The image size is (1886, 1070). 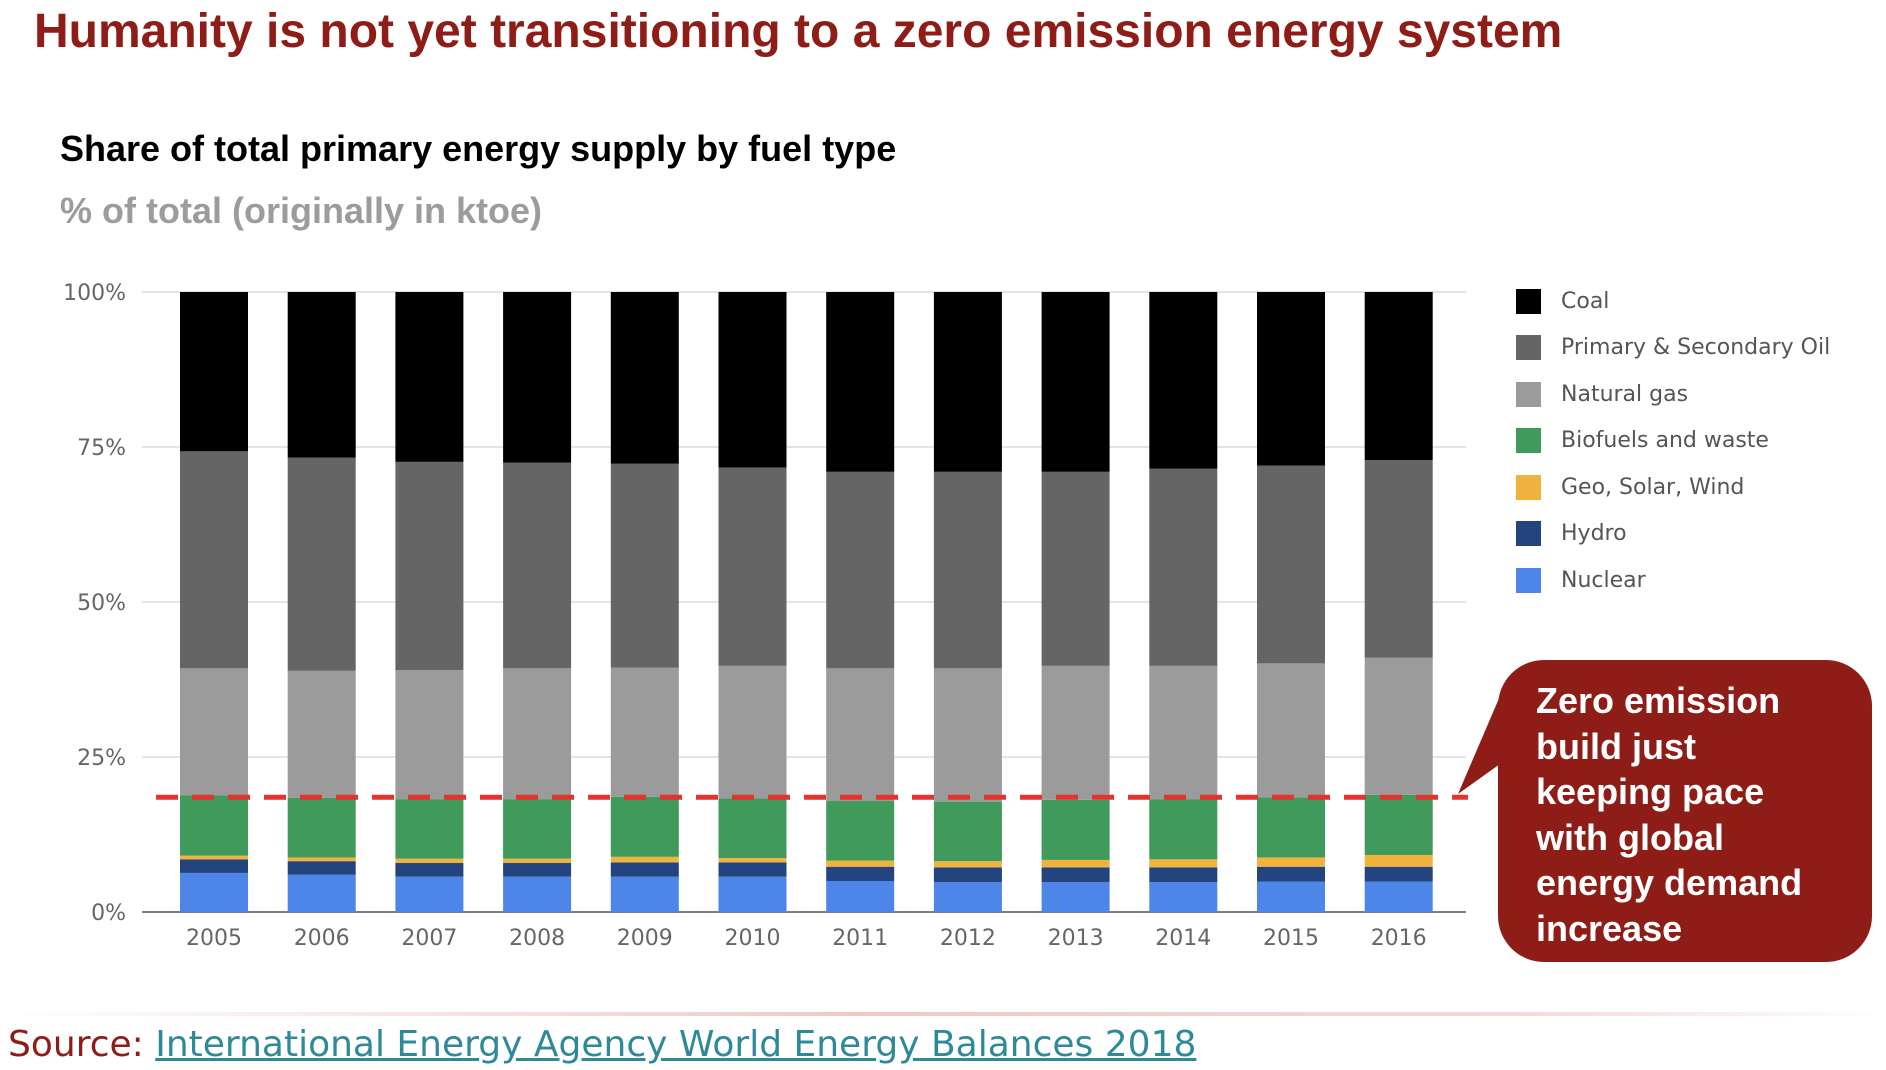 I want to click on y-tick-label: 100%, so click(x=94, y=293).